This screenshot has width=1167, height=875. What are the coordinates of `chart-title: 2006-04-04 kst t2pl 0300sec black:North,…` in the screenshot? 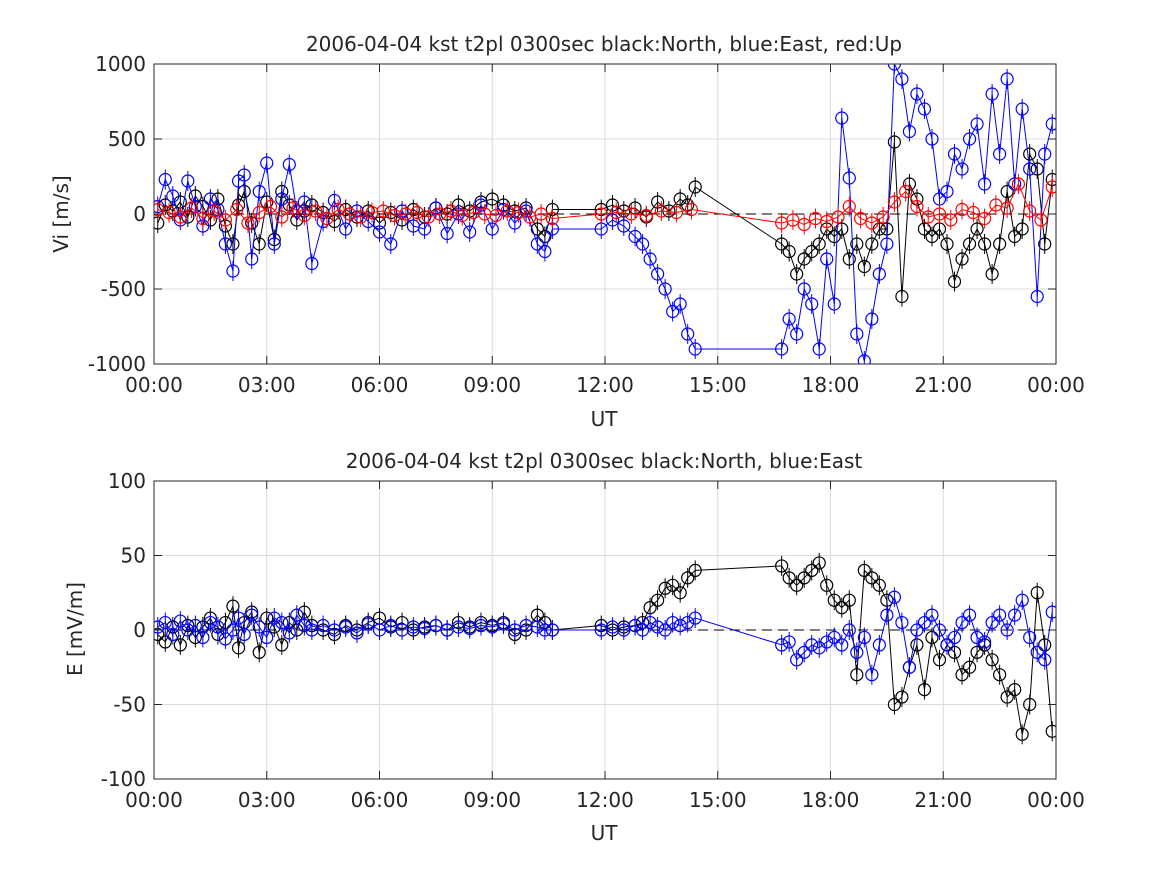 It's located at (604, 461).